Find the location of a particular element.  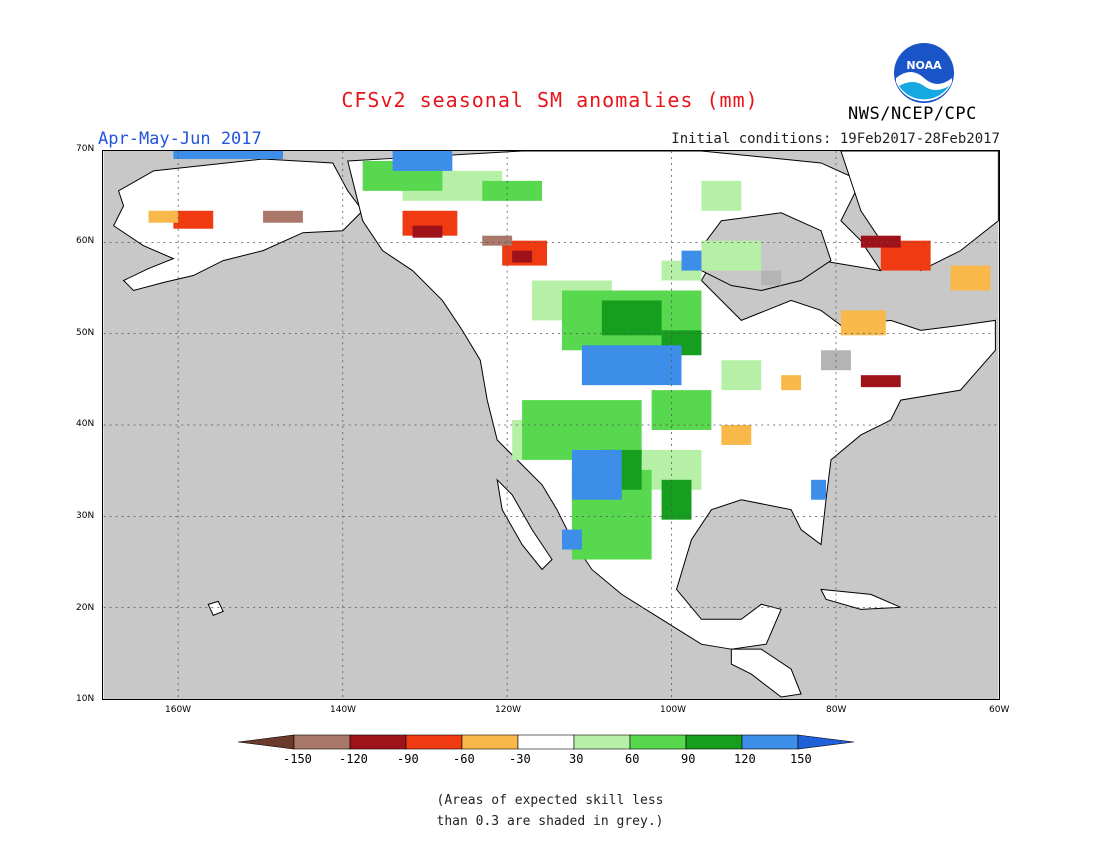

map-title: CFSv2 seasonal SM anomalies (mm) is located at coordinates (550, 100).